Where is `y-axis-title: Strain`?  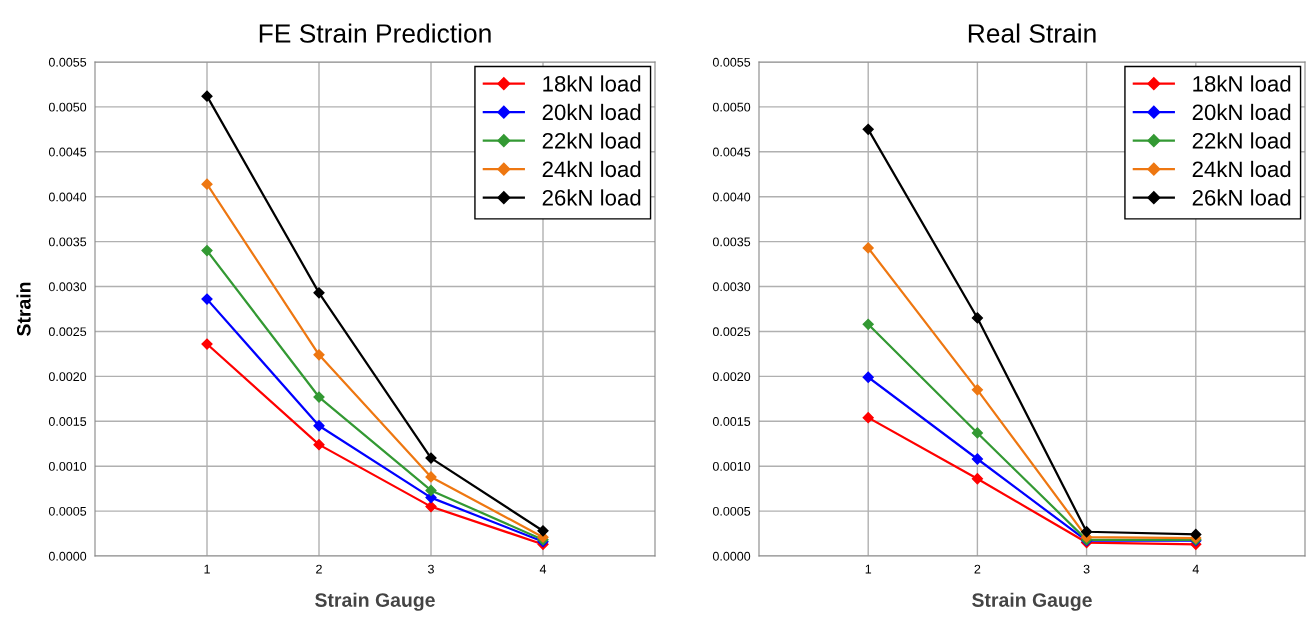
y-axis-title: Strain is located at coordinates (23, 309).